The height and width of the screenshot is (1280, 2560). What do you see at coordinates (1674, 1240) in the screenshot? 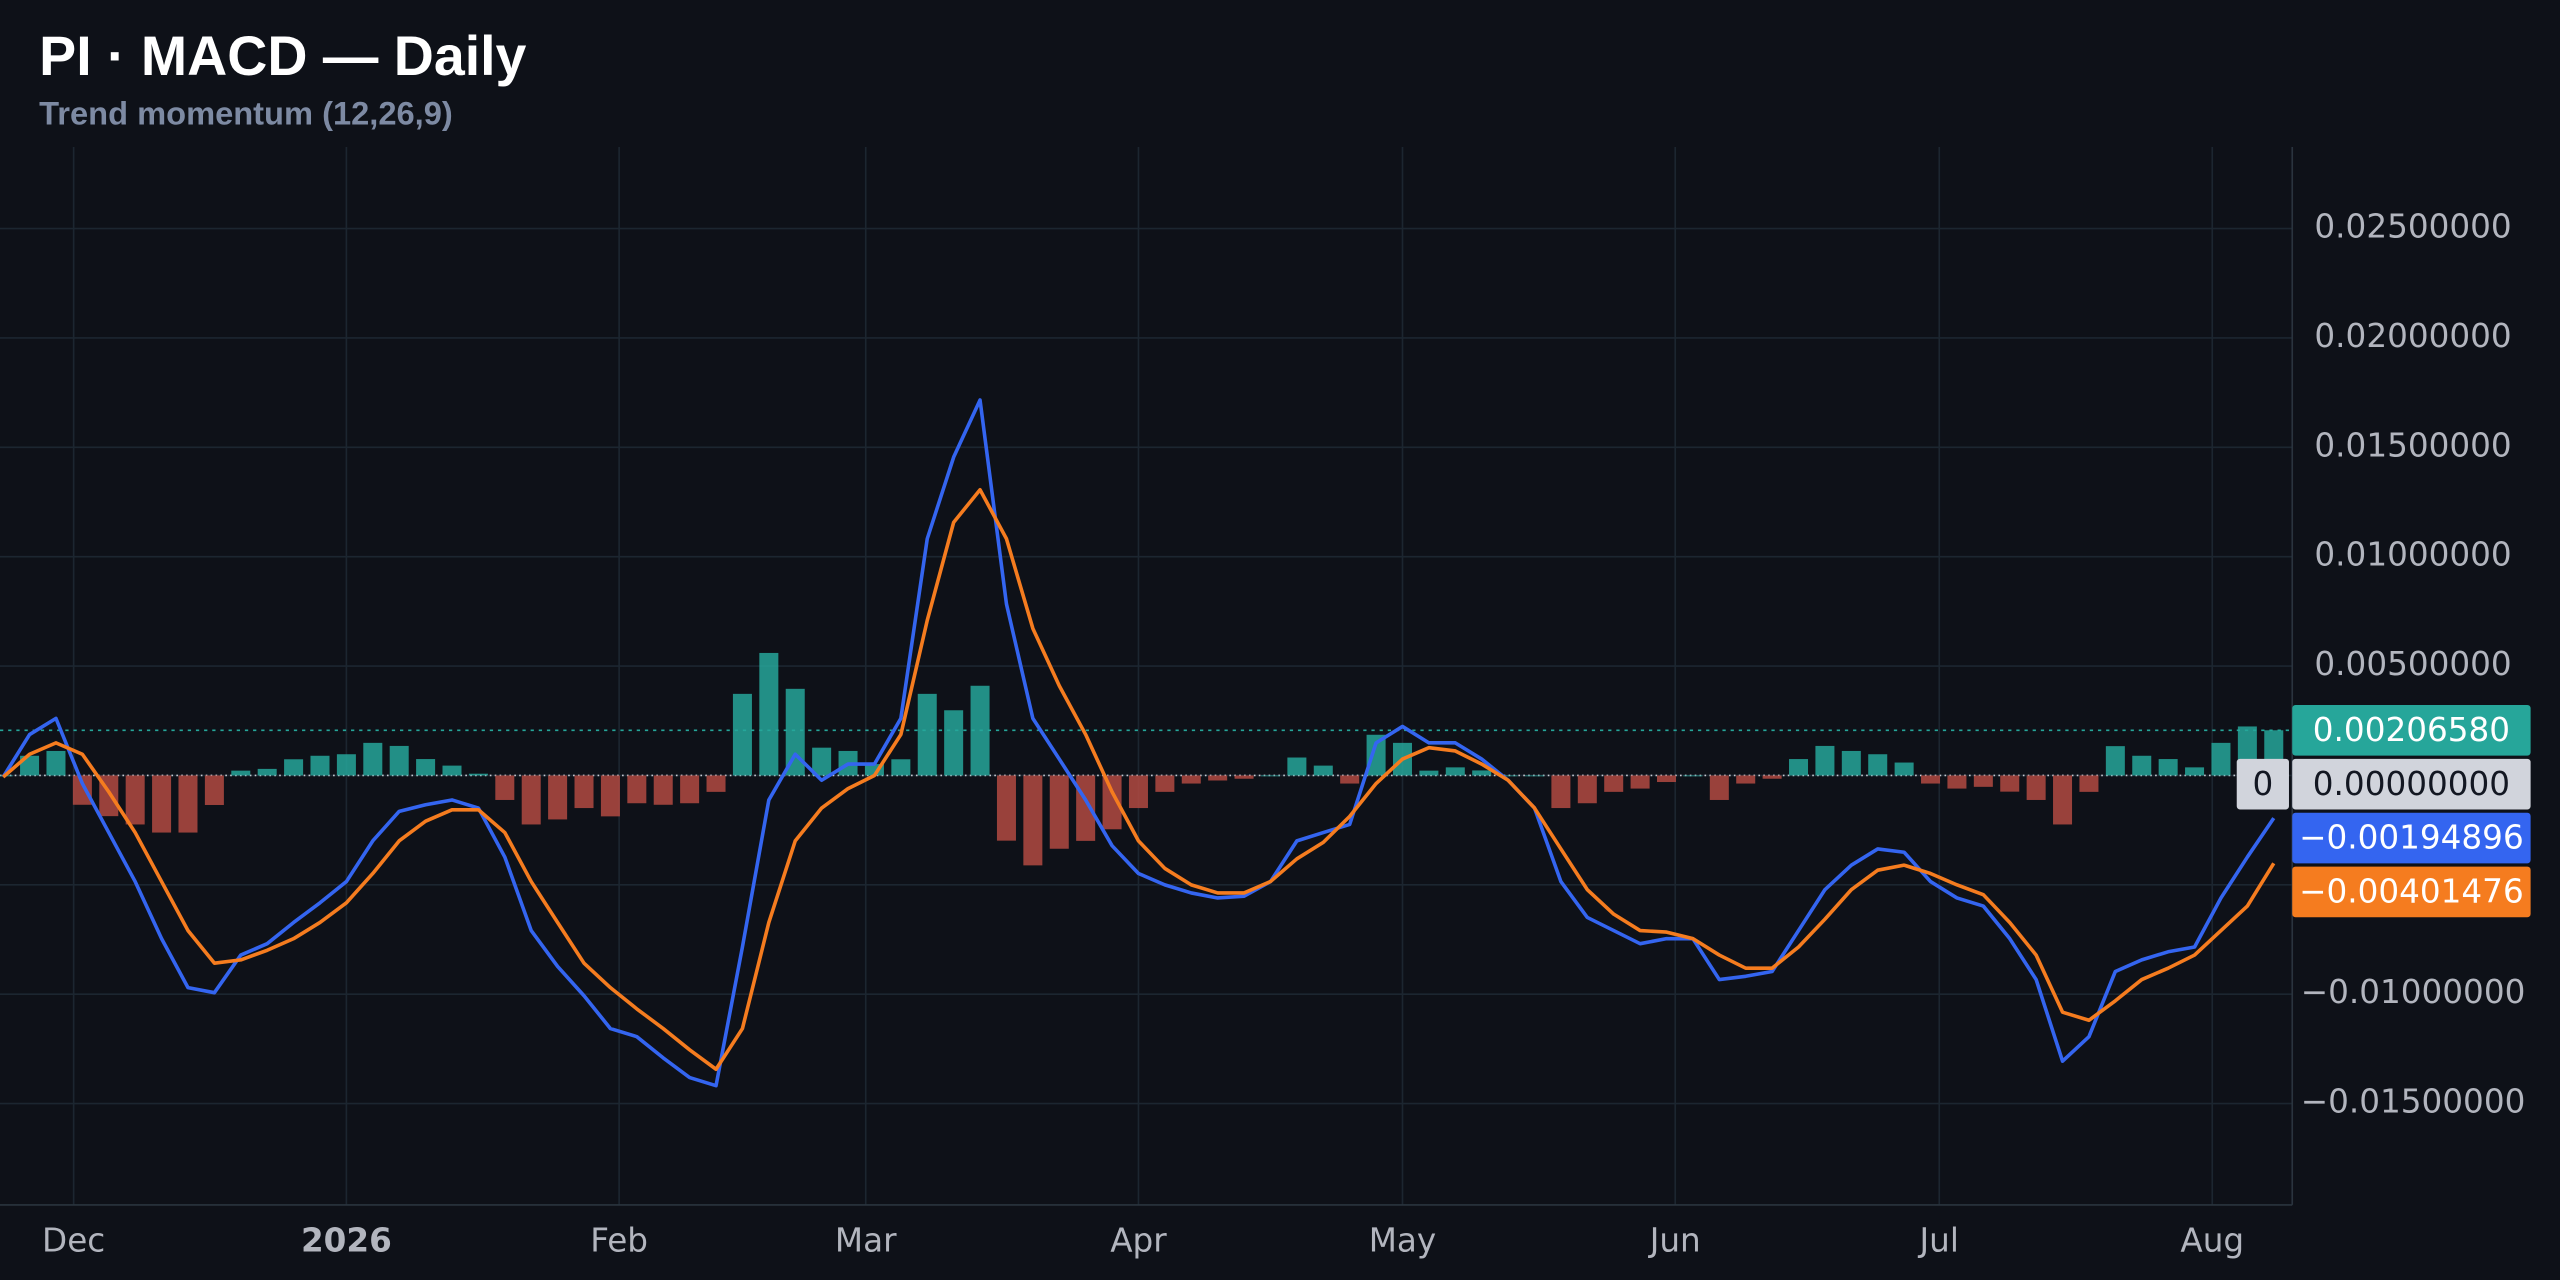
I see `x-tick-label: Jun` at bounding box center [1674, 1240].